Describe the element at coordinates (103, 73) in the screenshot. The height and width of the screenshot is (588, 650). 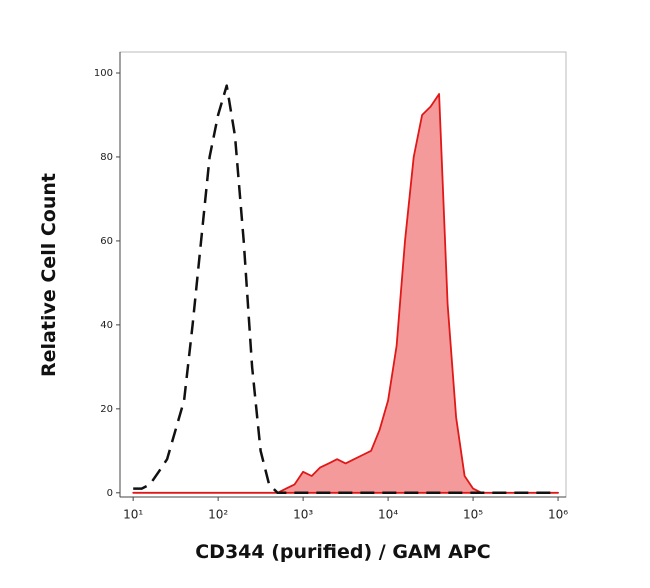
I see `y-tick-label: 100` at that location.